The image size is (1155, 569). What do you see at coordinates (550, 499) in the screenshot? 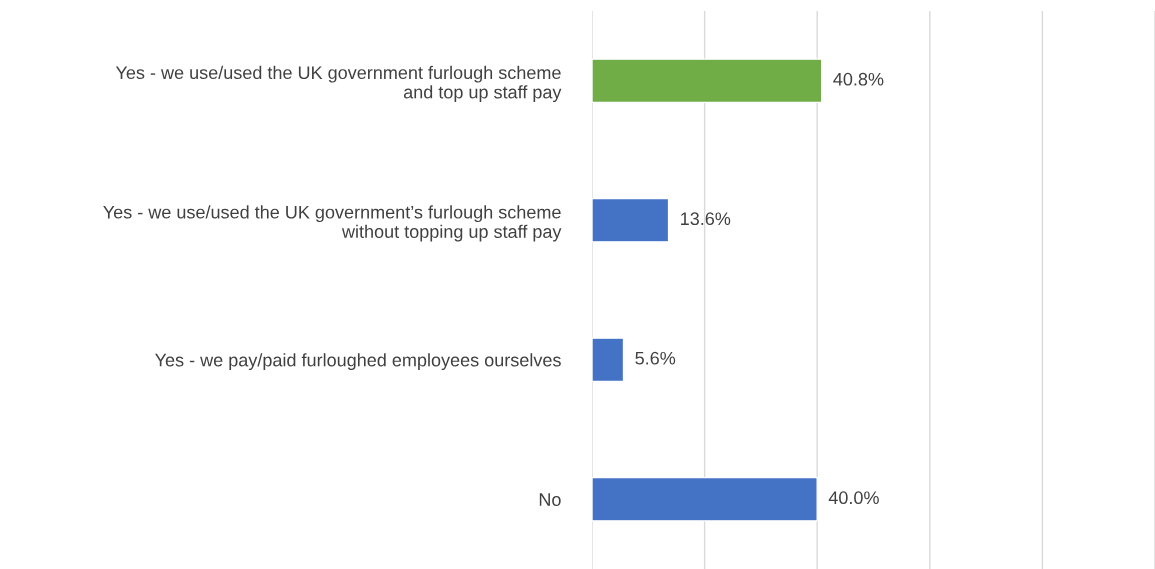
I see `y-tick-label: No` at bounding box center [550, 499].